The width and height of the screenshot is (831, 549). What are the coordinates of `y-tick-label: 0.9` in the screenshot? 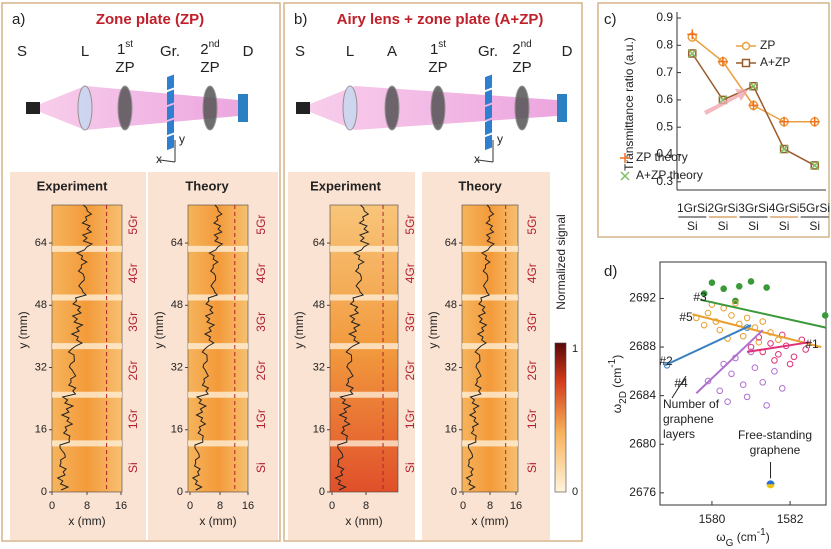 It's located at (664, 17).